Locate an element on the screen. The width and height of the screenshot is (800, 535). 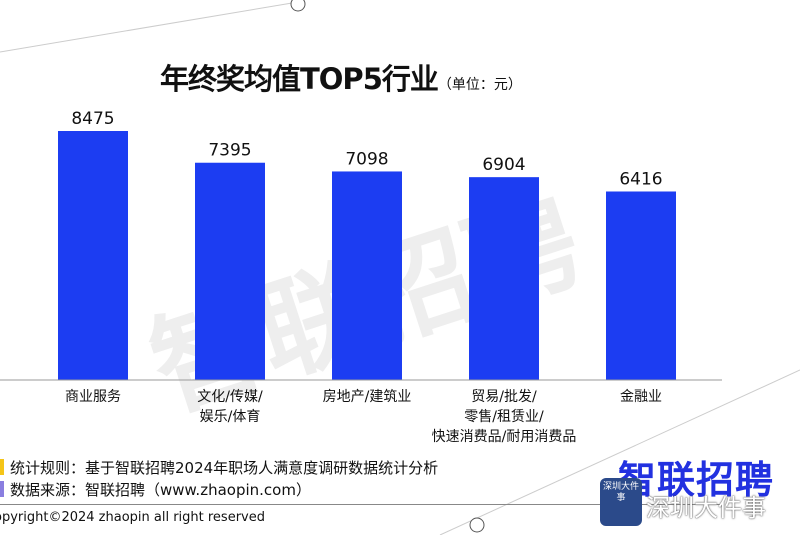
chart-title-text: 年终奖均值TOP5行业 is located at coordinates (299, 79).